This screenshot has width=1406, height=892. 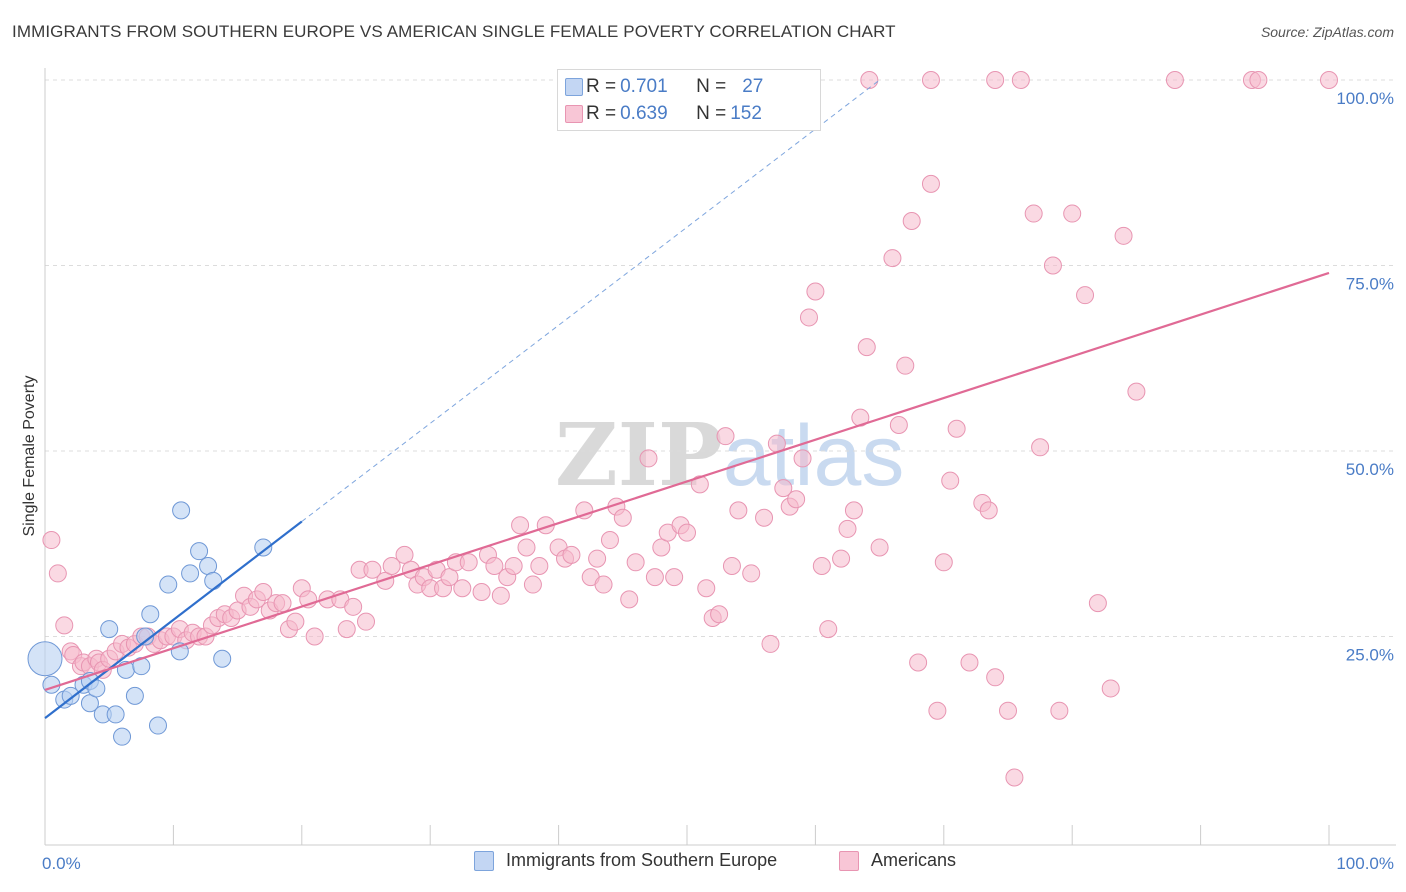 I want to click on legend-n-value: 152, so click(x=746, y=113).